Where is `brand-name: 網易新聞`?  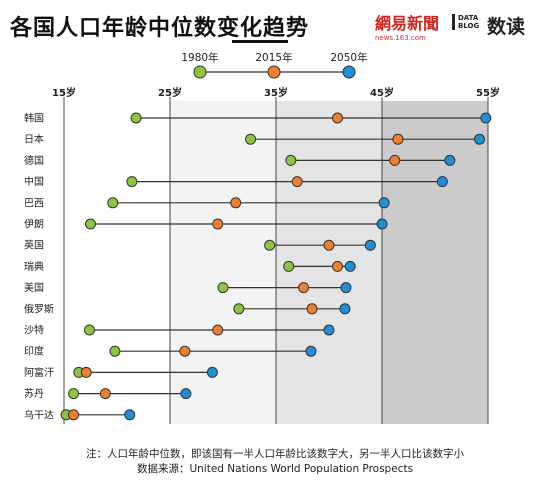
brand-name: 網易新聞 is located at coordinates (407, 23).